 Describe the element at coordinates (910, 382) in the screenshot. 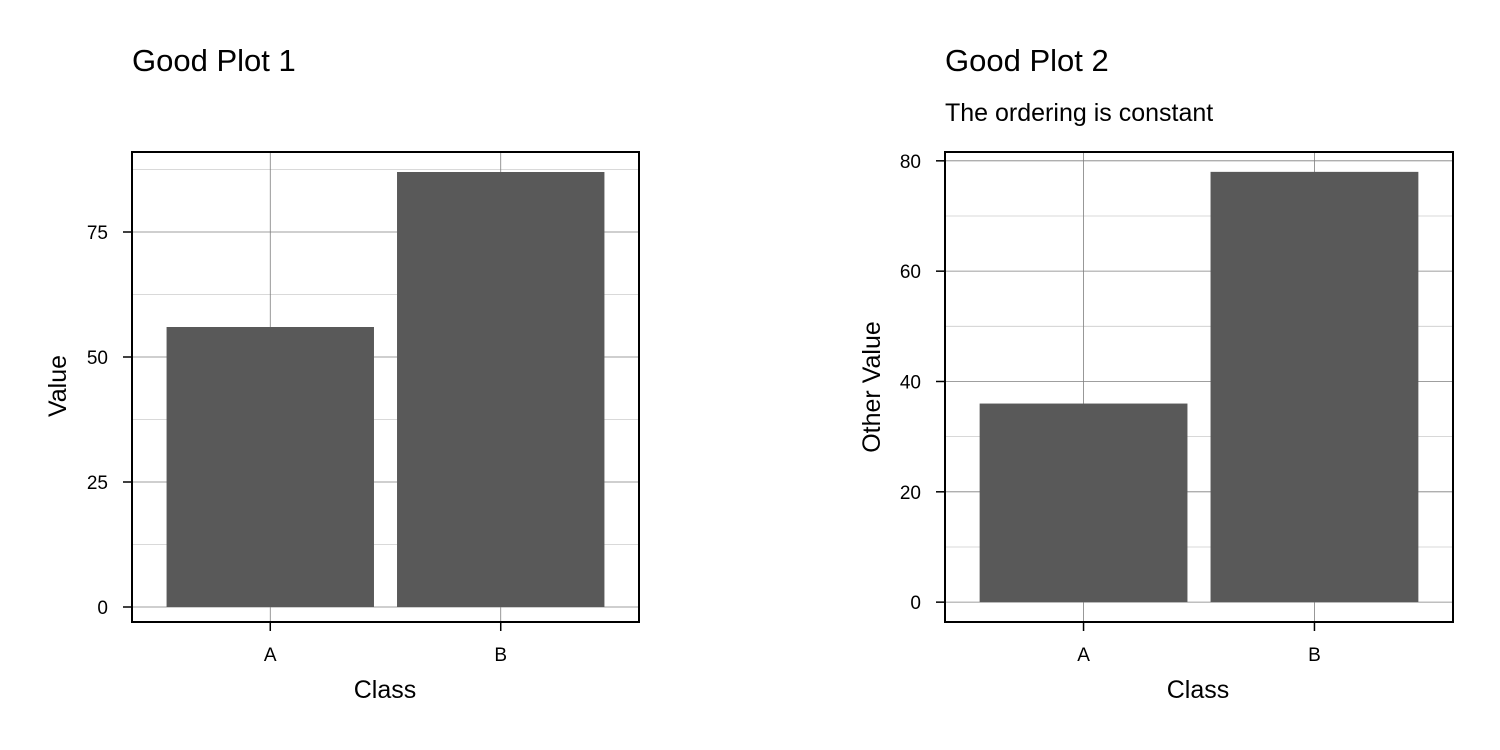

I see `y-tick-label: 40` at that location.